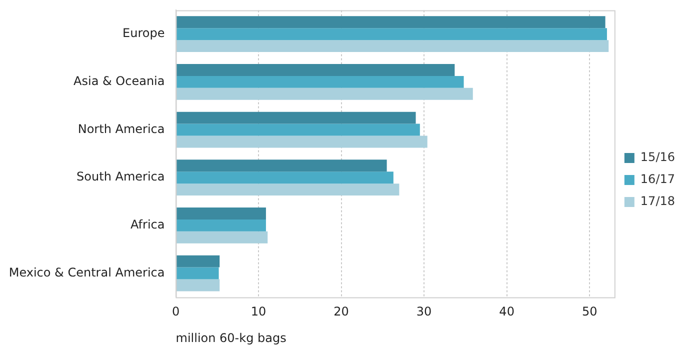 The width and height of the screenshot is (695, 354). What do you see at coordinates (258, 311) in the screenshot?
I see `x-tick-label: 10` at bounding box center [258, 311].